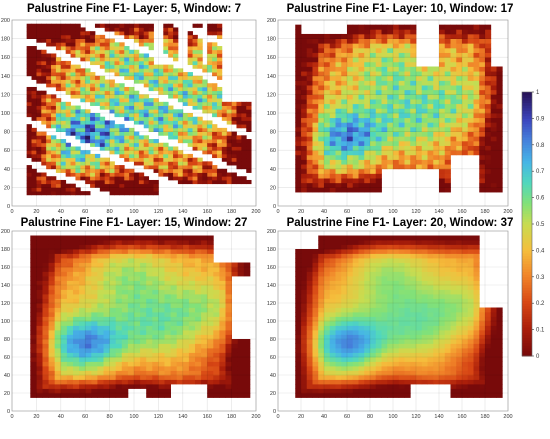  What do you see at coordinates (5, 114) in the screenshot?
I see `y-tick-label: 100` at bounding box center [5, 114].